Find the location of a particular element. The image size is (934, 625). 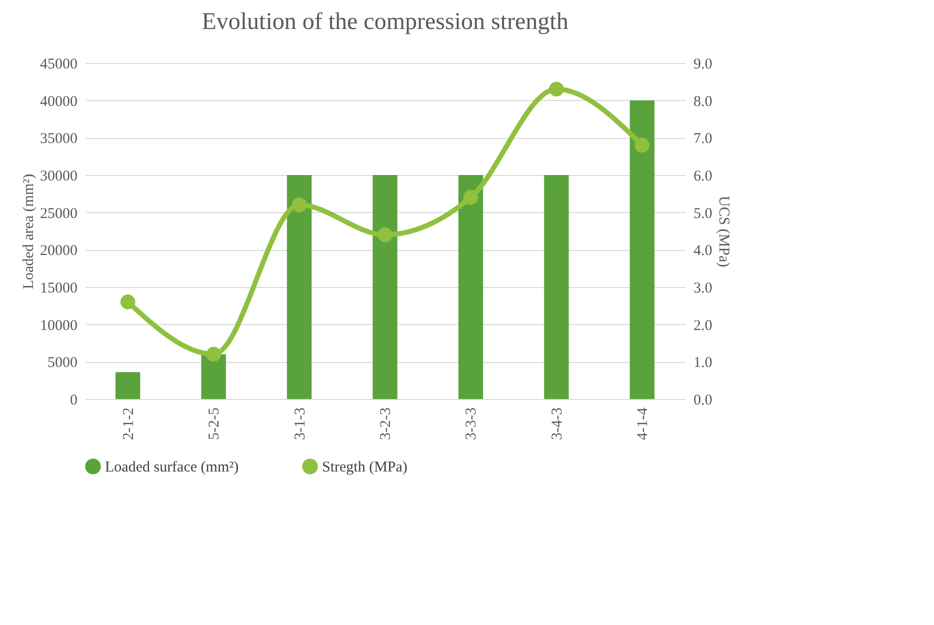

y2-tick-label: 3.0 is located at coordinates (703, 288).